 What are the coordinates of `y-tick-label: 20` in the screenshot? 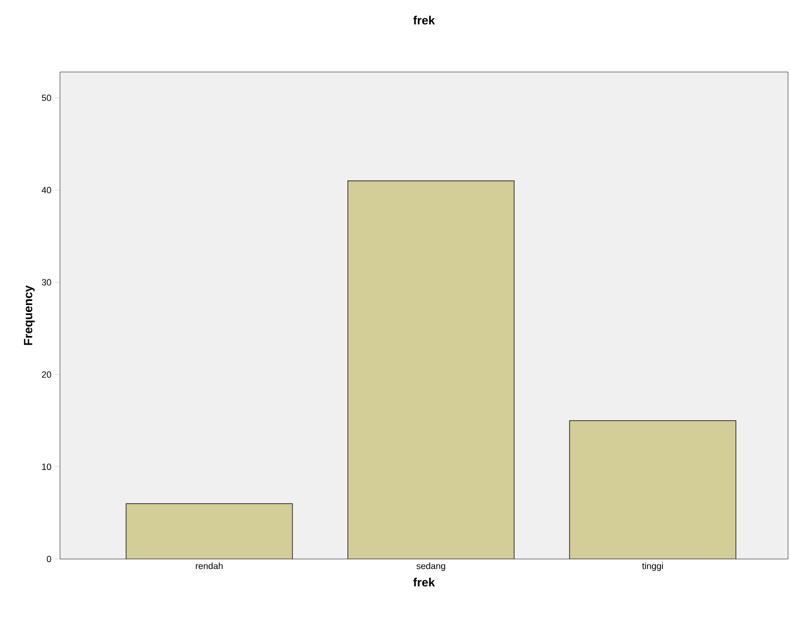 It's located at (47, 374).